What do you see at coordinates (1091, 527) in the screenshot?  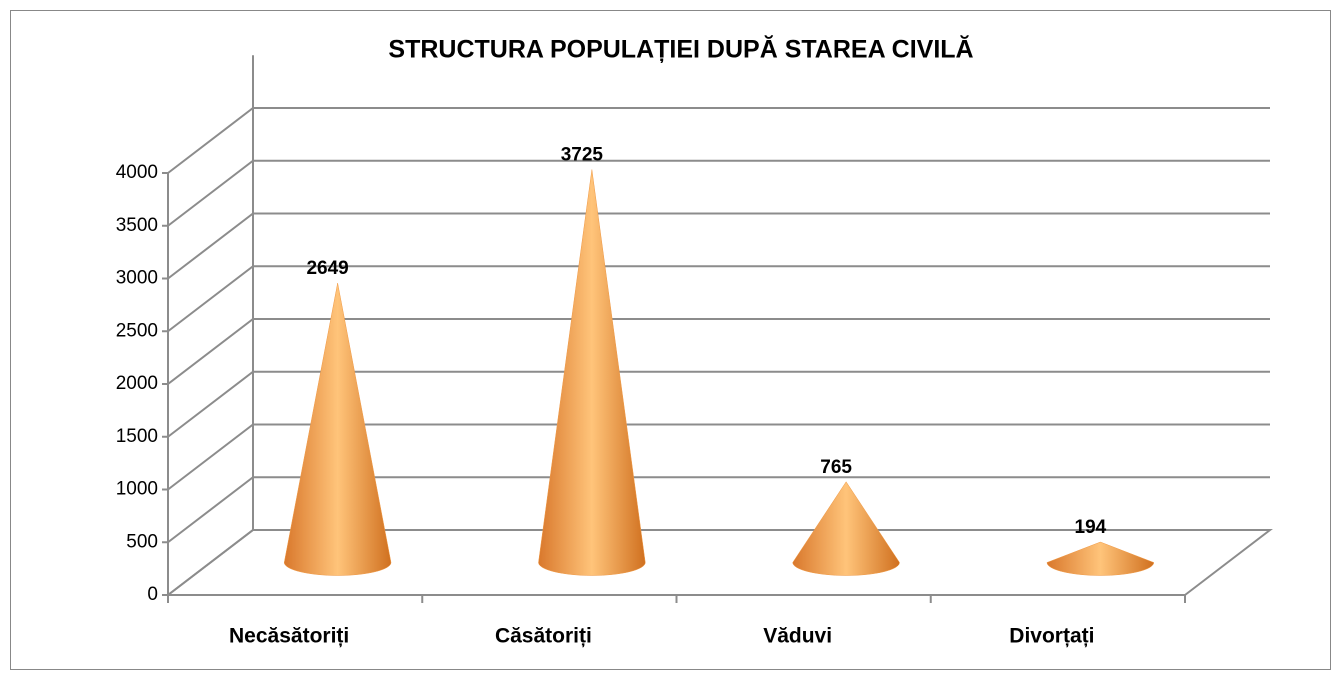 I see `data-label: 194` at bounding box center [1091, 527].